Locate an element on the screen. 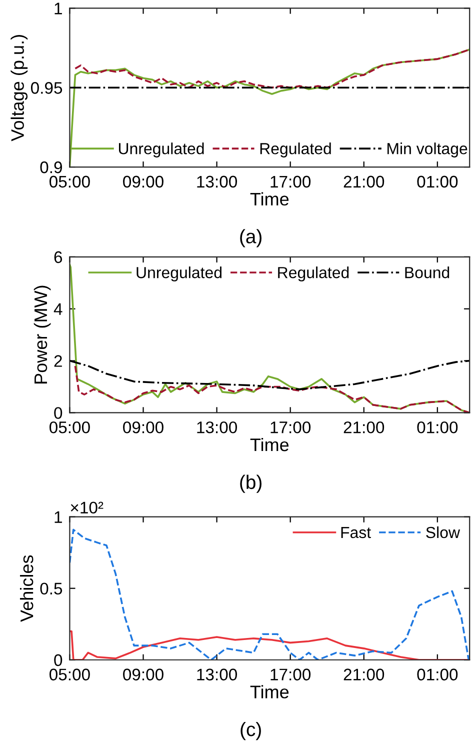 Image resolution: width=471 pixels, height=749 pixels. y-axis-title: Voltage (p.u.) is located at coordinates (19, 88).